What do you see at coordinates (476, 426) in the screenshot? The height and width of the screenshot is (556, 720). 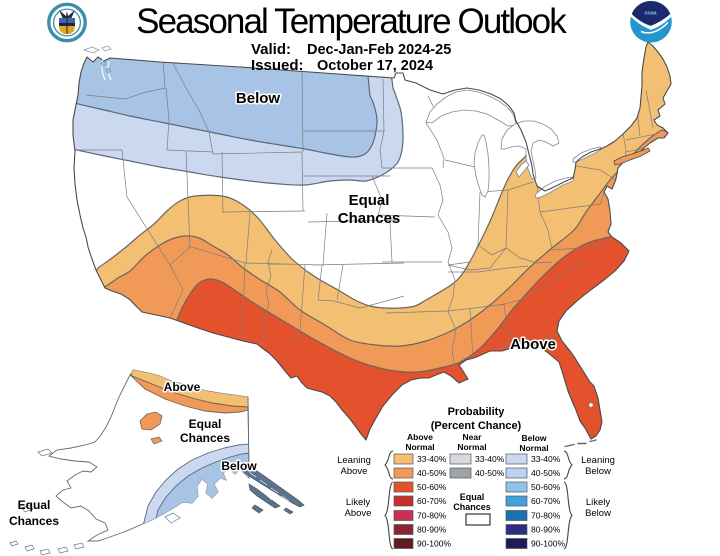 I see `svg-text: (Percent Chance)` at bounding box center [476, 426].